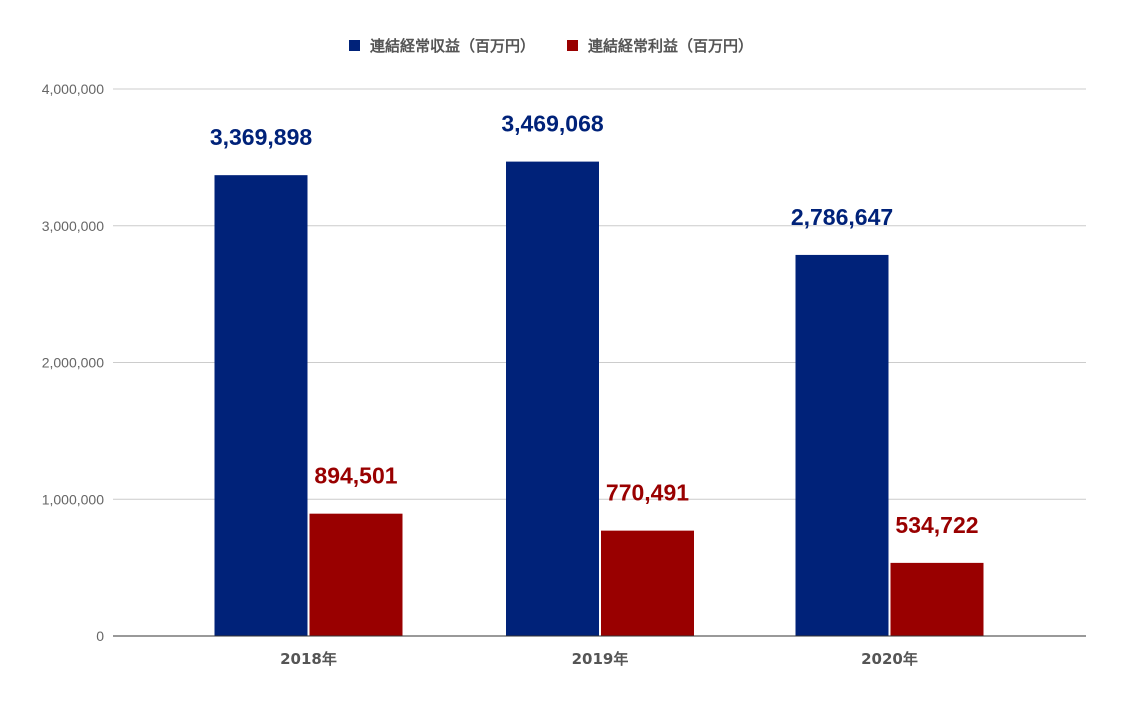 The image size is (1122, 703). Describe the element at coordinates (73, 226) in the screenshot. I see `y-tick-label: 3,000,000` at that location.